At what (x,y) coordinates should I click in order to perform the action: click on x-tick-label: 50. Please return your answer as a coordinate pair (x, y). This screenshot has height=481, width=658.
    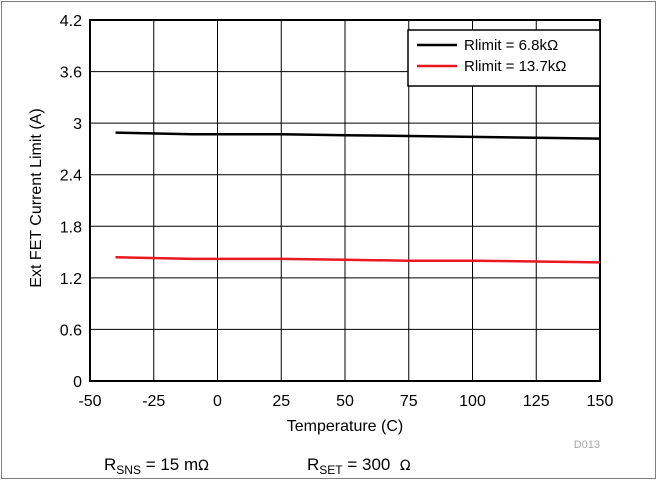
    Looking at the image, I should click on (345, 401).